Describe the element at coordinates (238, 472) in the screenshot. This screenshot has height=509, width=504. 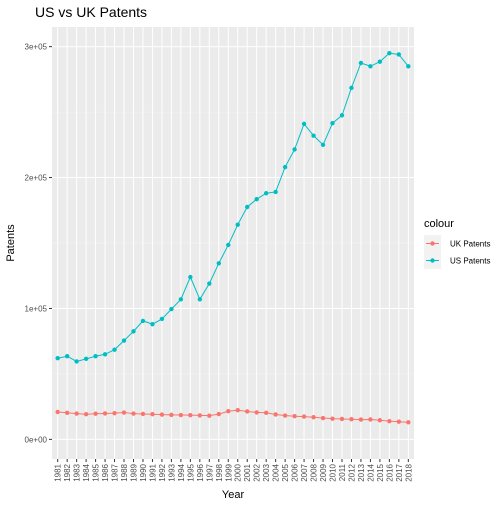
I see `x-tick-label: 2000` at that location.